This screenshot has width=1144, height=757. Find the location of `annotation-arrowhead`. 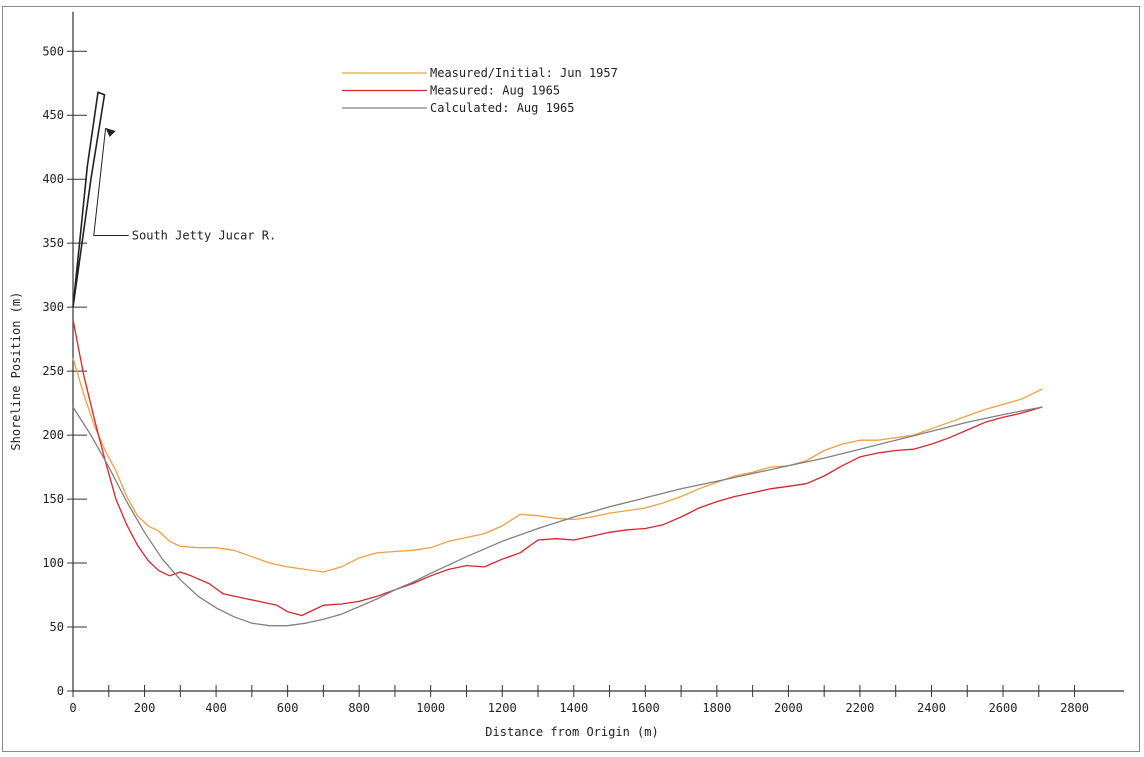

annotation-arrowhead is located at coordinates (110, 133).